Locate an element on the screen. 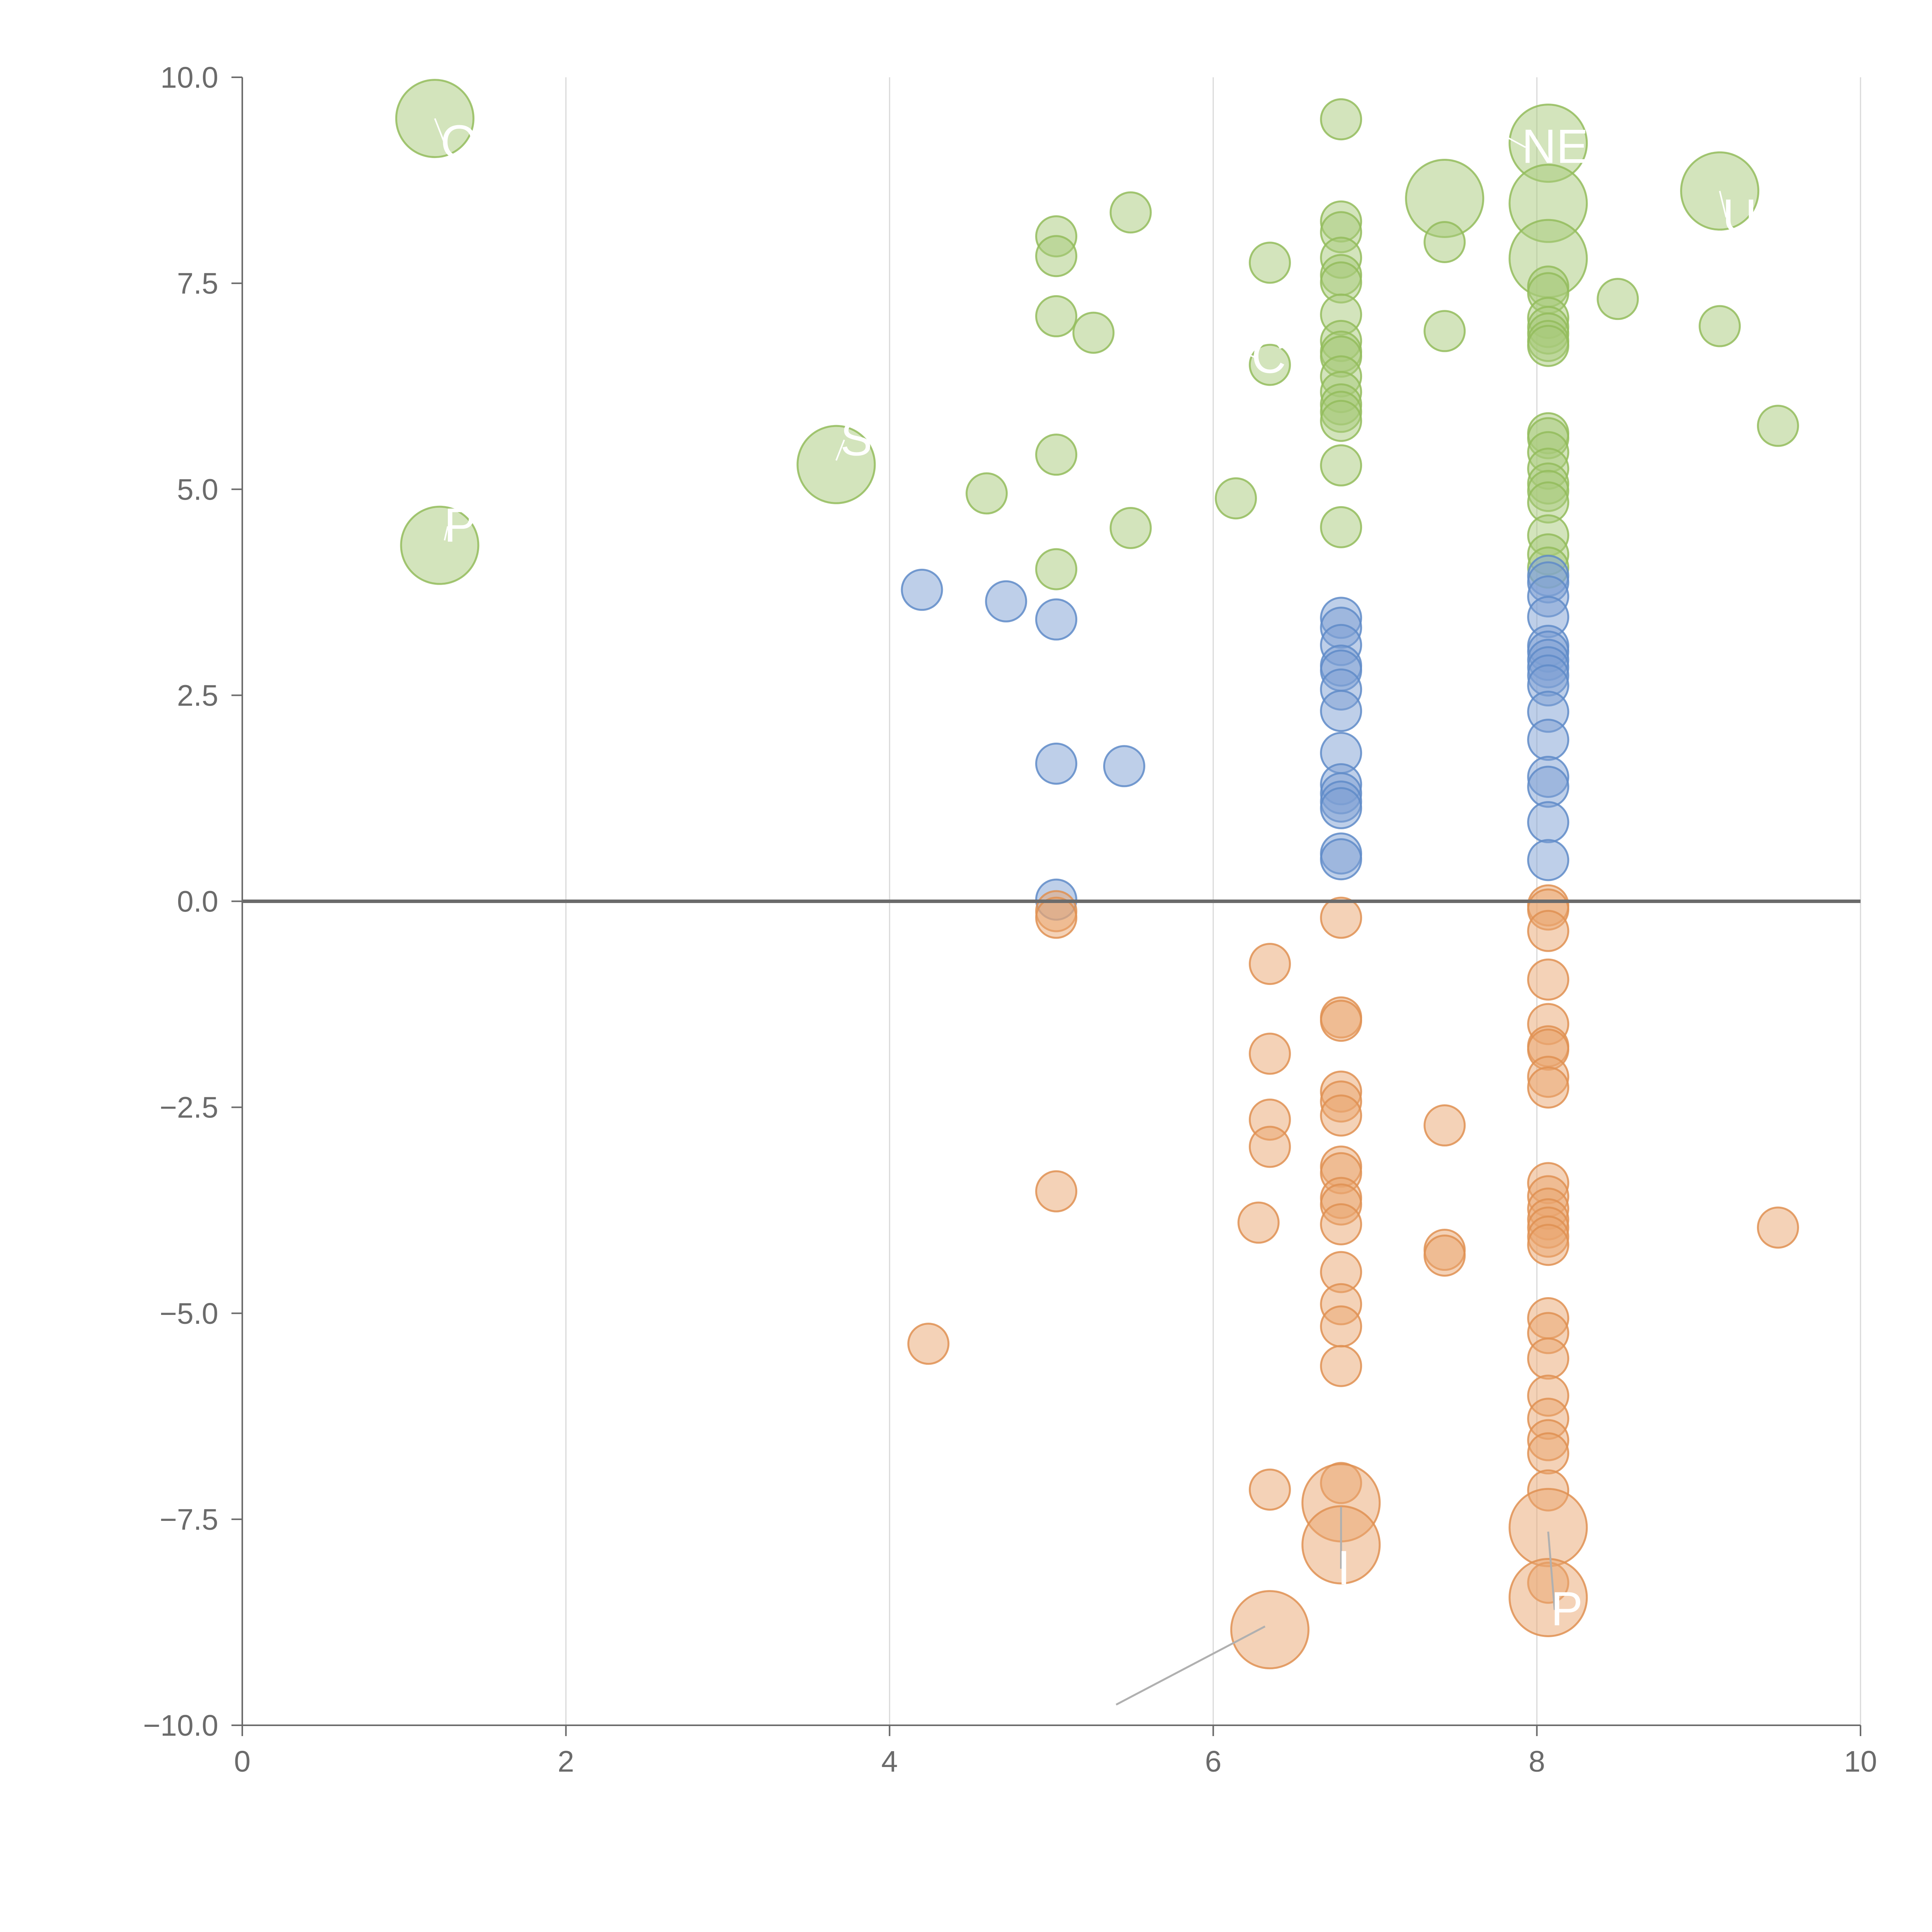  data-label: S is located at coordinates (856, 439).